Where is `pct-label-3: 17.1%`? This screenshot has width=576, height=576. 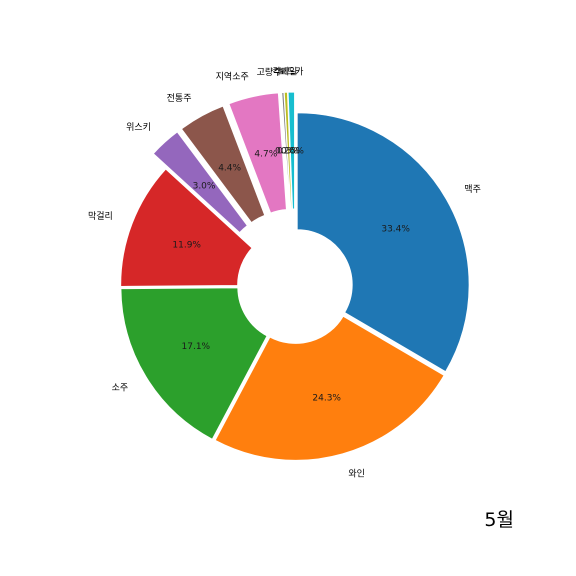 pct-label-3: 17.1% is located at coordinates (196, 347).